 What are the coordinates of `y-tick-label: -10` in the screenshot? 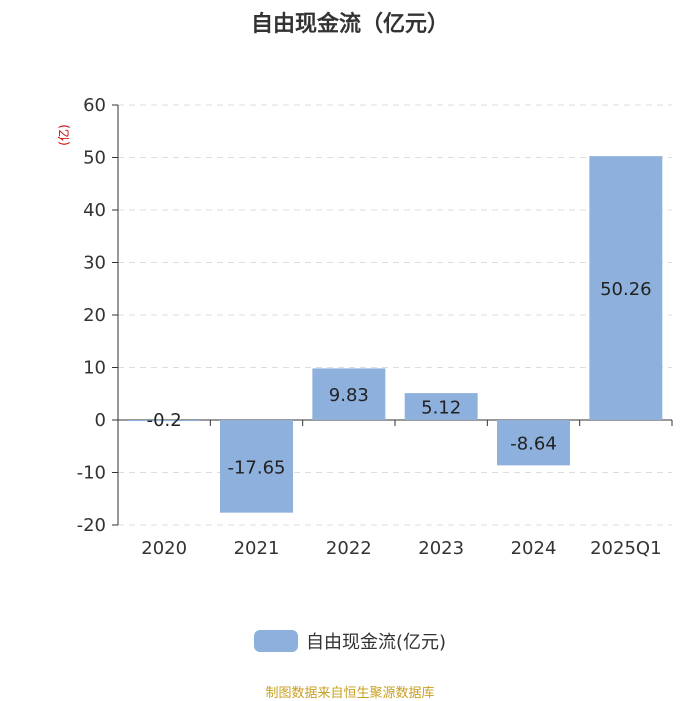 It's located at (91, 473).